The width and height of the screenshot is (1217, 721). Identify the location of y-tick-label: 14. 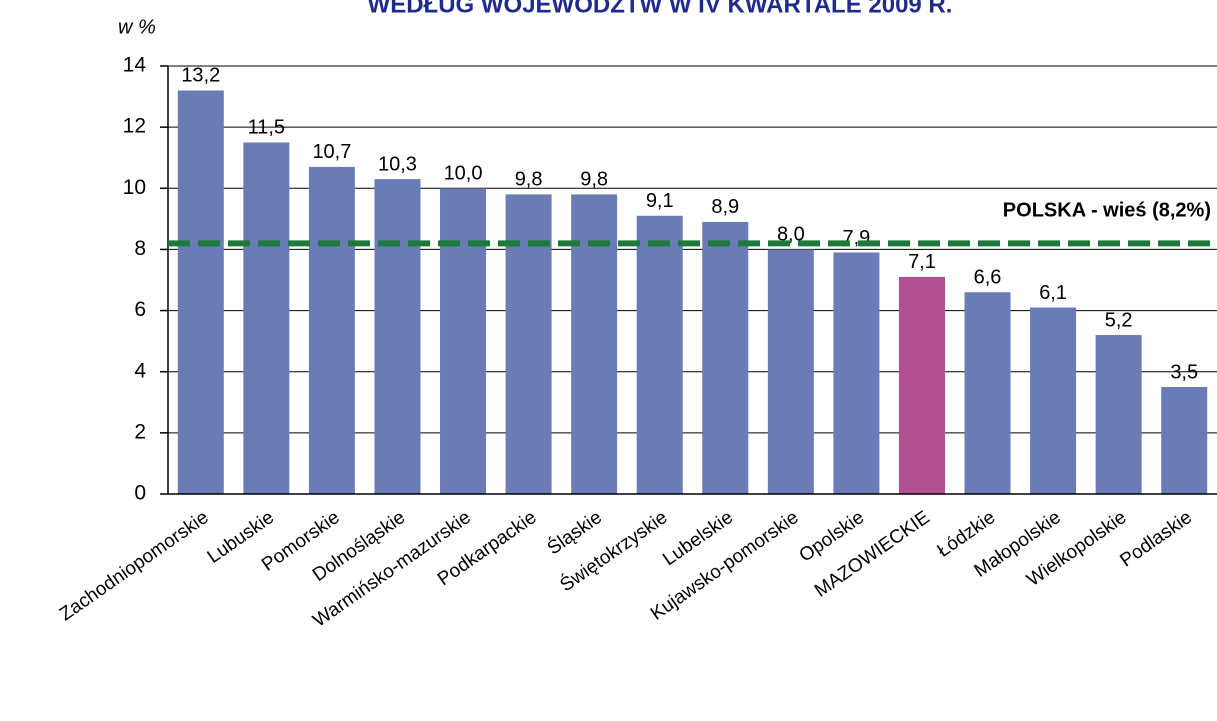
(135, 65).